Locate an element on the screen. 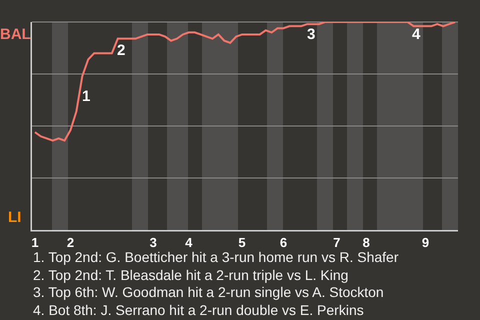  x-tick-label: 1 is located at coordinates (35, 242).